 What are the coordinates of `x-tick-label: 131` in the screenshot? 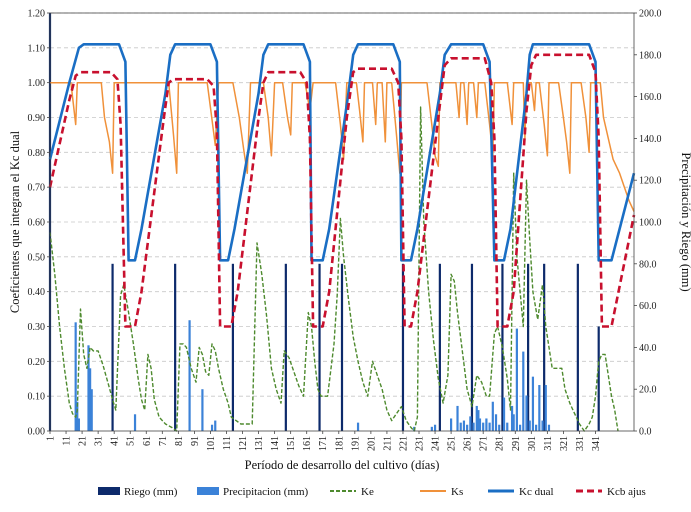 It's located at (259, 443).